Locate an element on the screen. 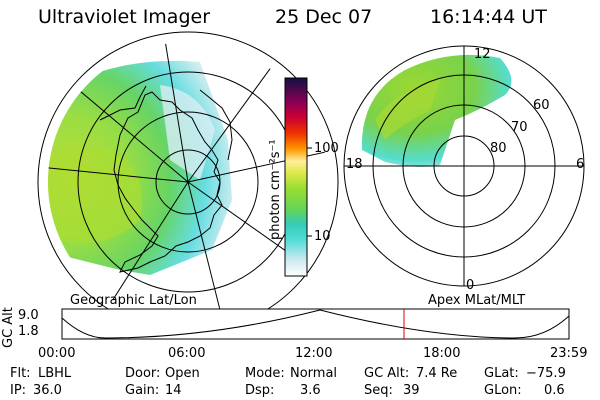  status-dsp-value: 3.6 is located at coordinates (310, 390).